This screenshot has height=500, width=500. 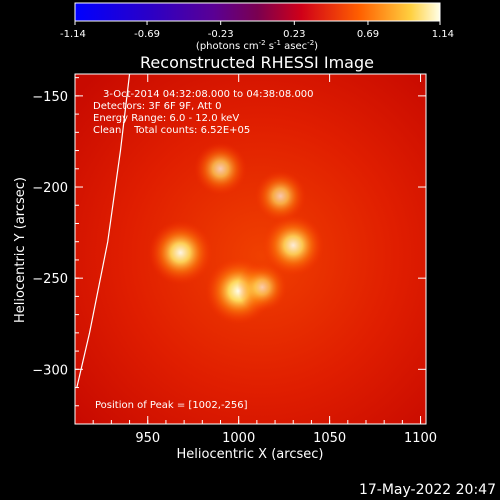 What do you see at coordinates (147, 438) in the screenshot?
I see `x-tick-label: 950` at bounding box center [147, 438].